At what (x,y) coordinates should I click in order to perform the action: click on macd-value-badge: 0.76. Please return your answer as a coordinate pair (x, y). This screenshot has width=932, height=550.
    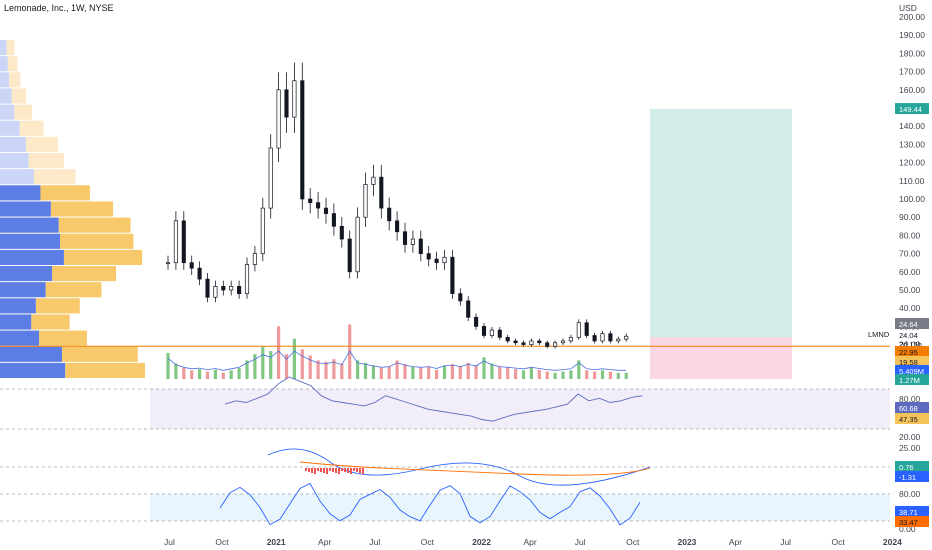
    Looking at the image, I should click on (906, 467).